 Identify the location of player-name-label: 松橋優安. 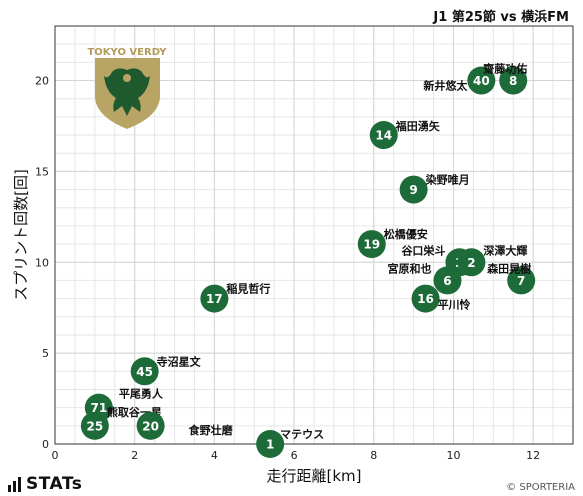
(406, 234).